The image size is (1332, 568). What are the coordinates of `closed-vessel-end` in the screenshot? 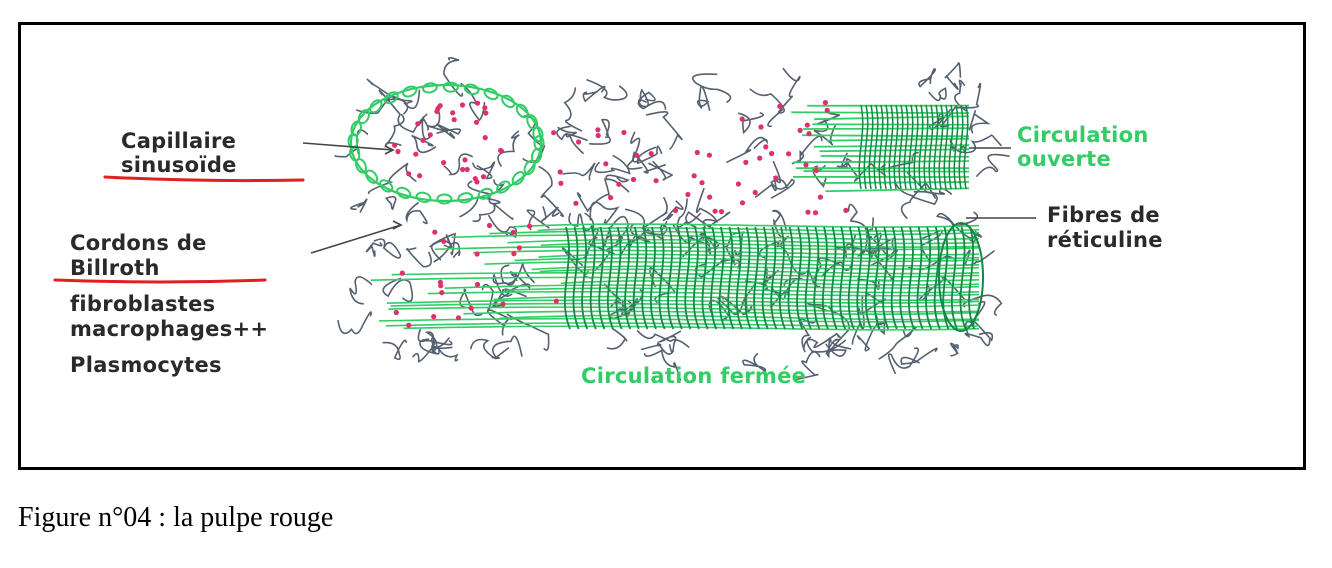 It's located at (961, 277).